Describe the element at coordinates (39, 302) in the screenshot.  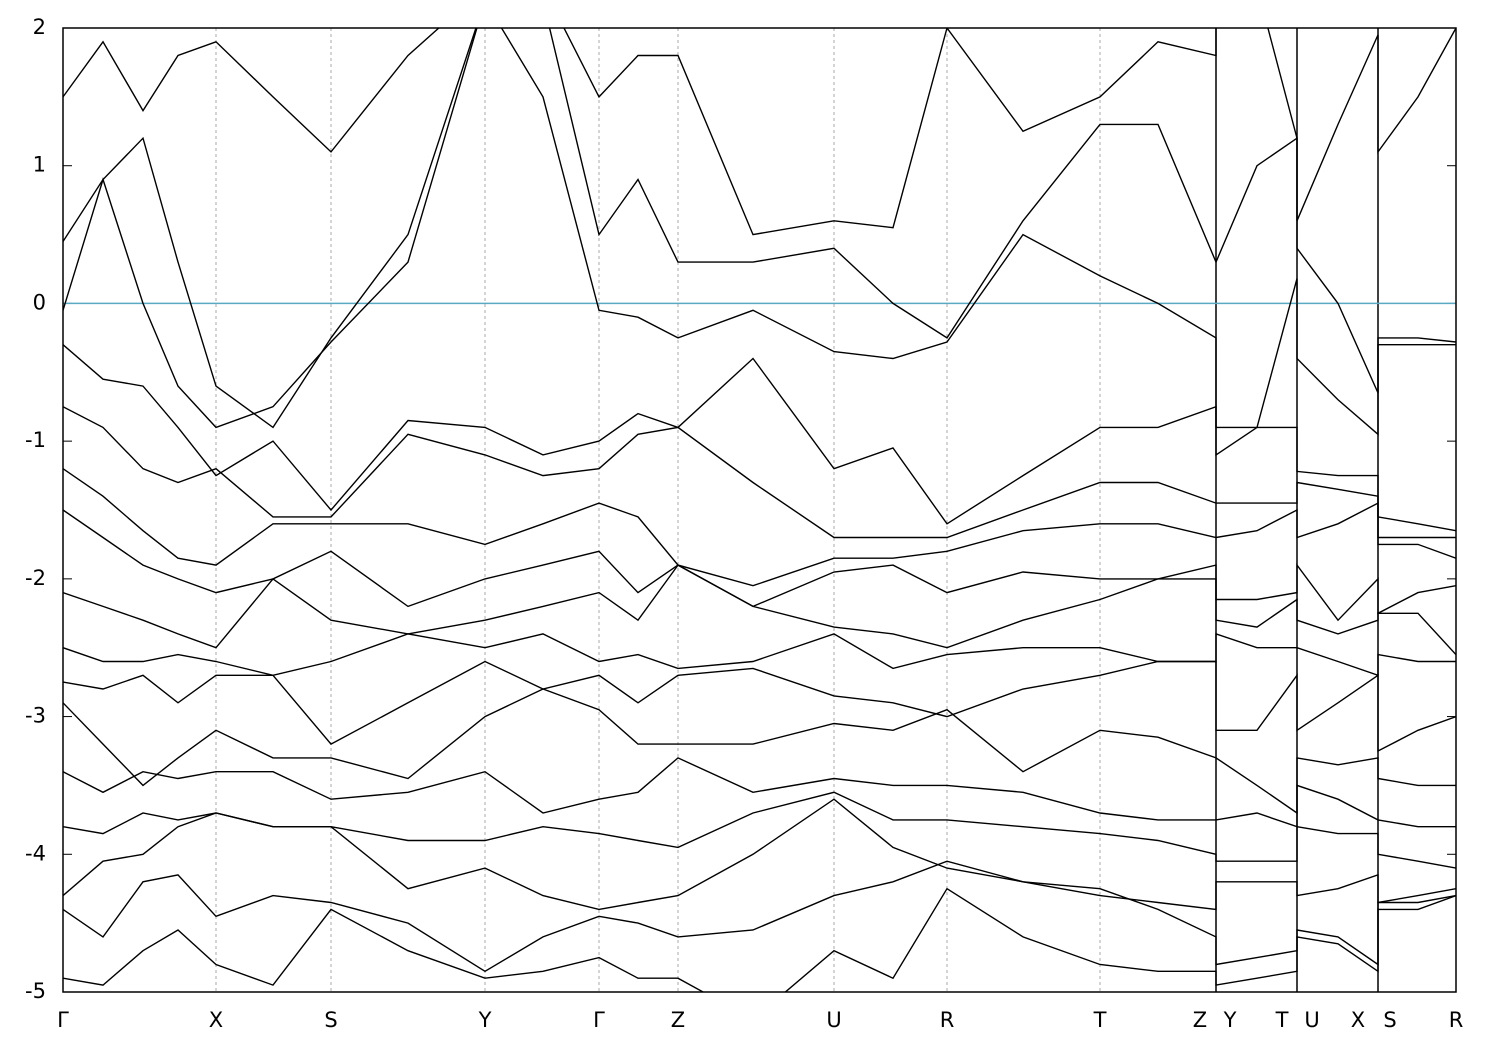
I see `y-tick-label: 0` at that location.